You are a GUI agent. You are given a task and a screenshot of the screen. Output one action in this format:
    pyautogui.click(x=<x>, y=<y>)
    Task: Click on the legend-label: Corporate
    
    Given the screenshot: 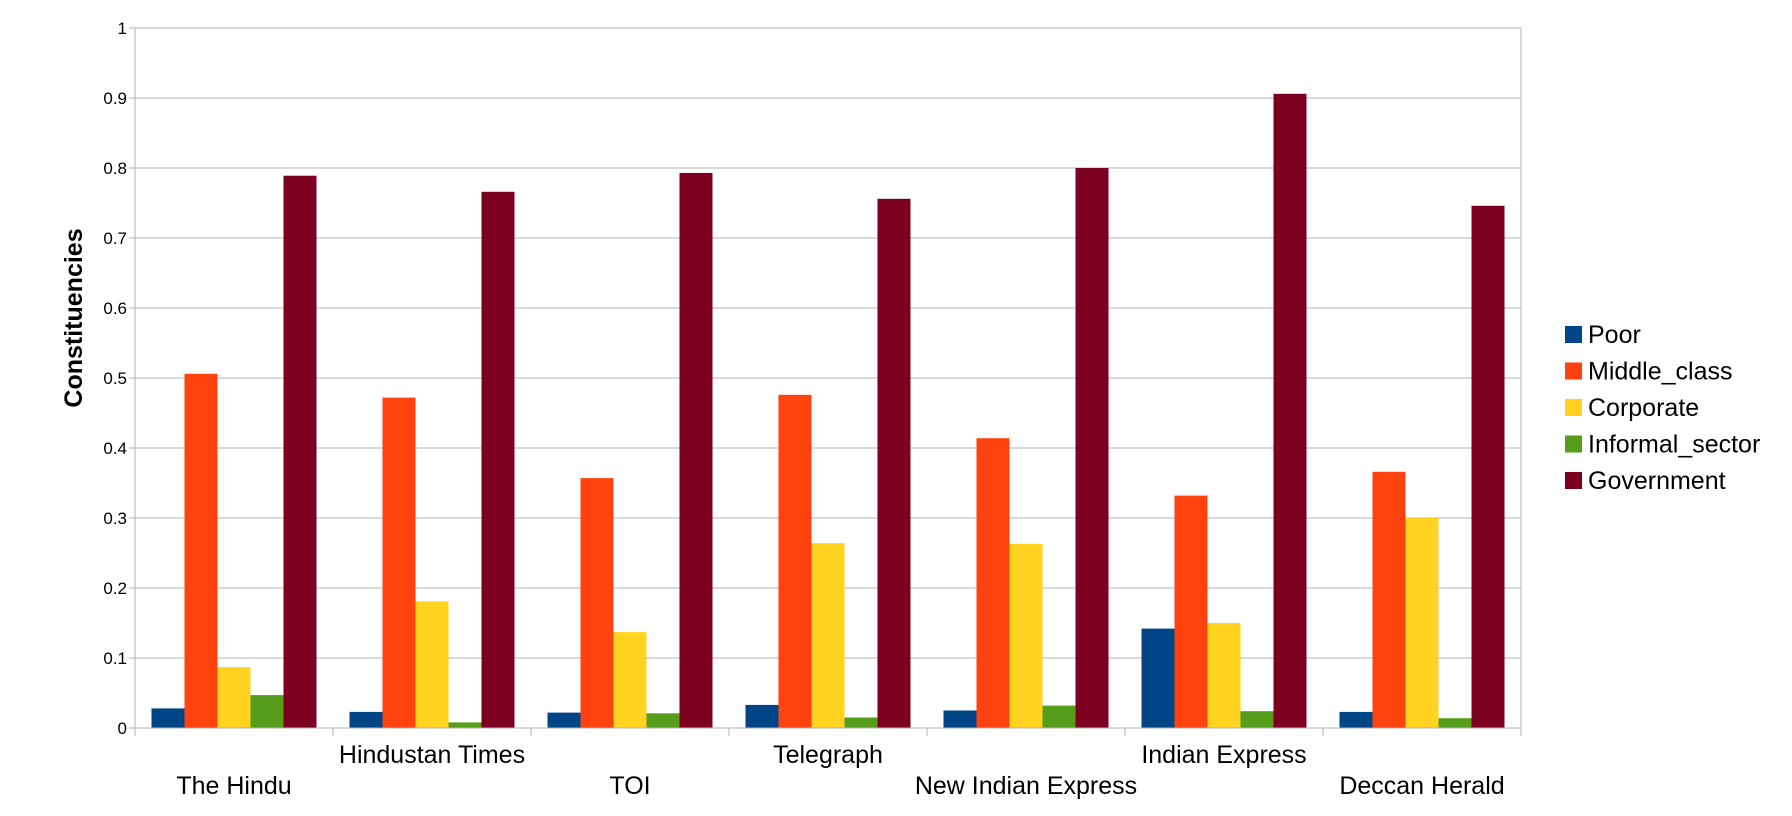 What is the action you would take?
    pyautogui.click(x=1643, y=408)
    